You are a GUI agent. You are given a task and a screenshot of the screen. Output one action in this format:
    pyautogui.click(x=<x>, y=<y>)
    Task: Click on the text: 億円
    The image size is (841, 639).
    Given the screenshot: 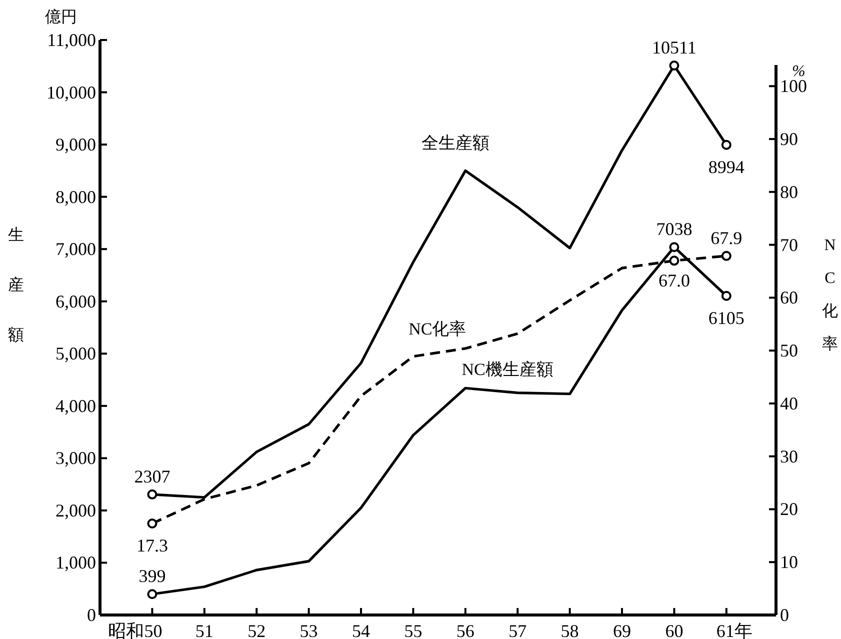 What is the action you would take?
    pyautogui.click(x=61, y=17)
    